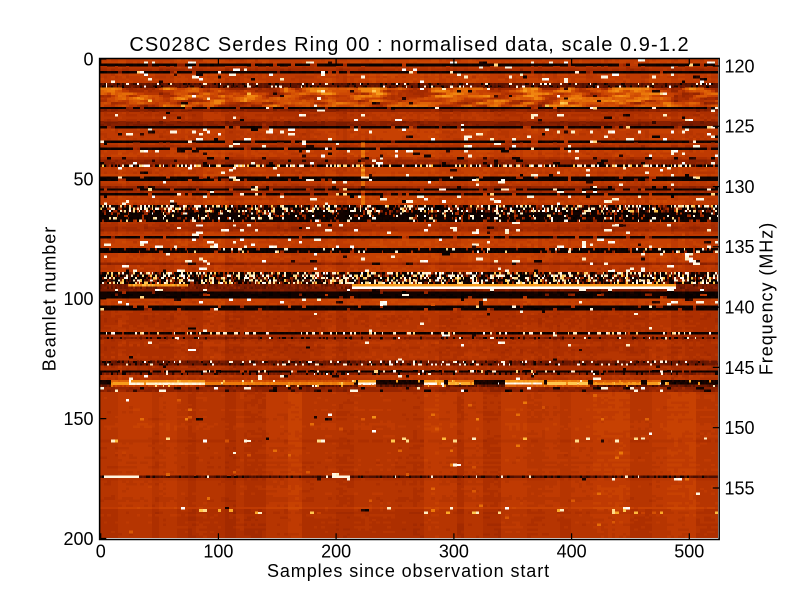 The height and width of the screenshot is (600, 800). I want to click on svg-text: 50, so click(83, 179).